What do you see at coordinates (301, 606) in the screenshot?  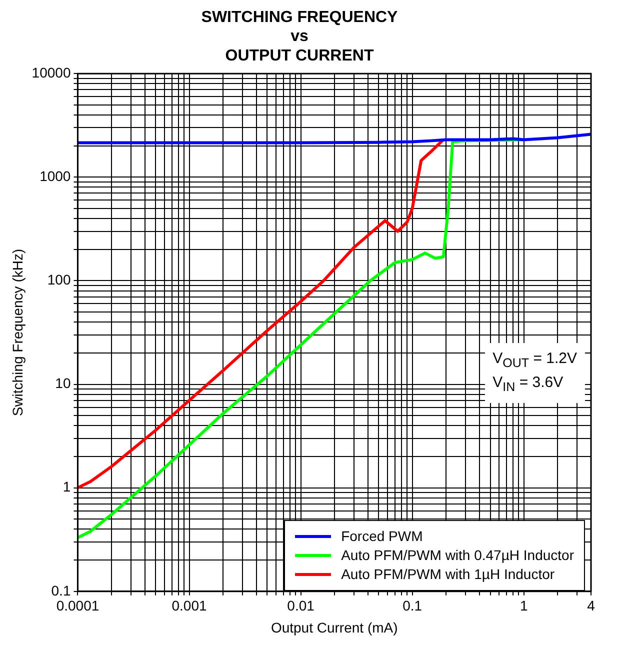 I see `x-tick-label: 0.01` at bounding box center [301, 606].